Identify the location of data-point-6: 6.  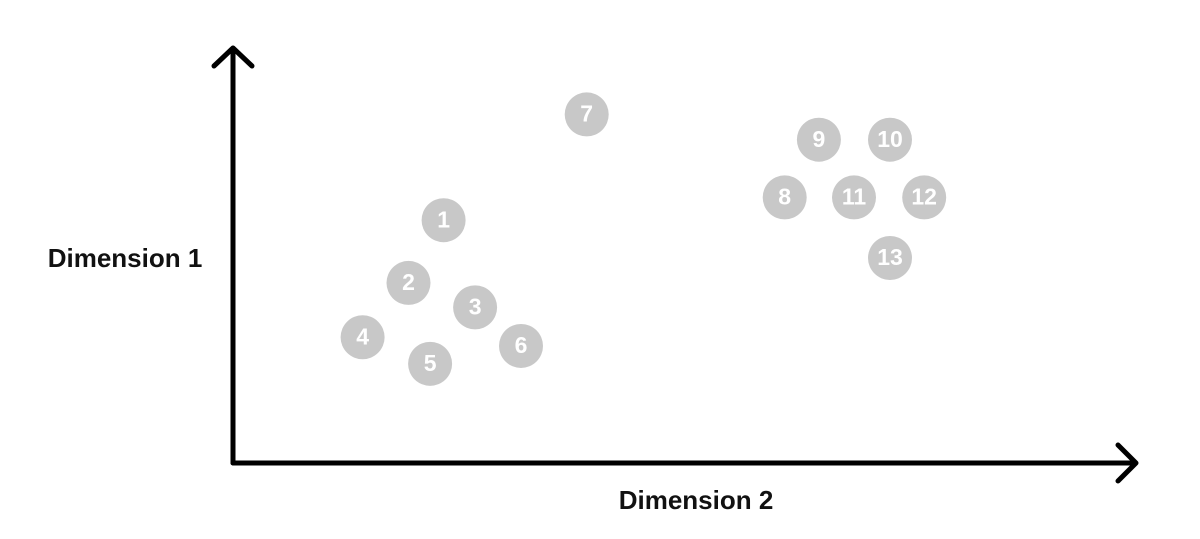
(521, 345).